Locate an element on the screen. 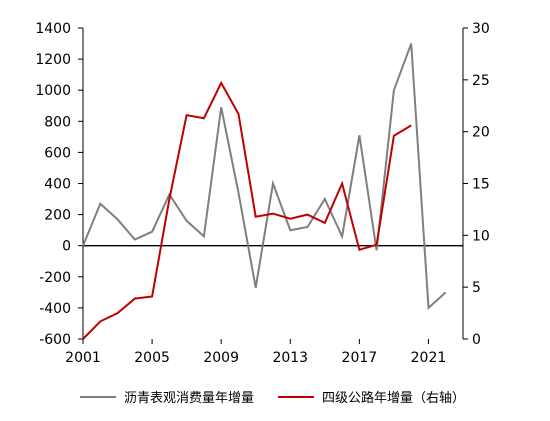  left-axis-tick-label: -400 is located at coordinates (55, 309).